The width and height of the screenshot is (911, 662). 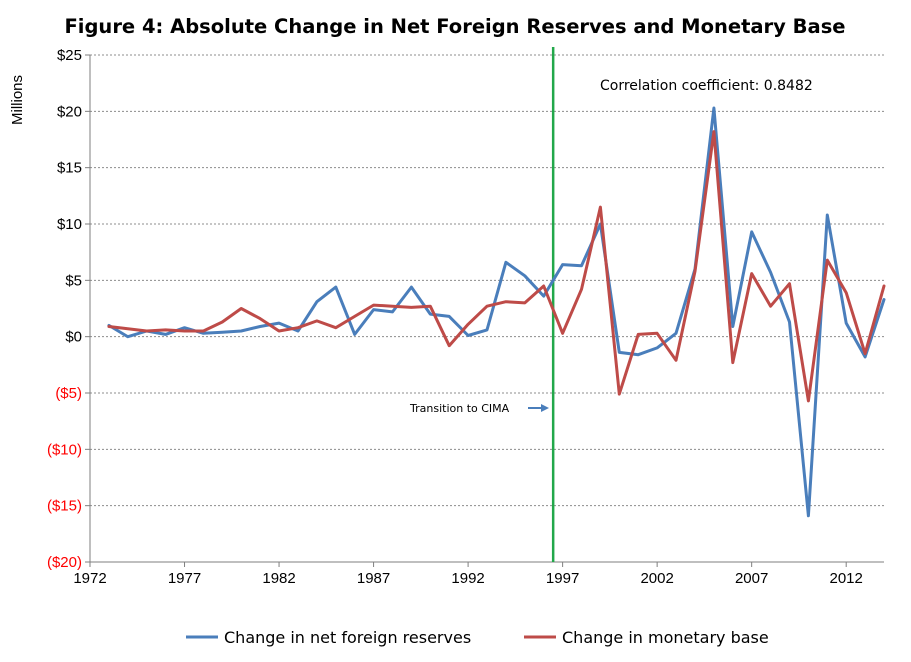 What do you see at coordinates (656, 578) in the screenshot?
I see `x-tick-label: 2002` at bounding box center [656, 578].